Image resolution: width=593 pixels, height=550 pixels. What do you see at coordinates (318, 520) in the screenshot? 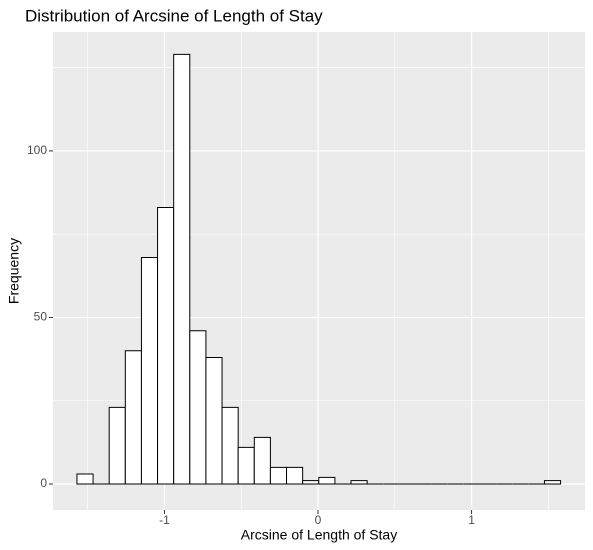
I see `x-tick-label: 0` at bounding box center [318, 520].